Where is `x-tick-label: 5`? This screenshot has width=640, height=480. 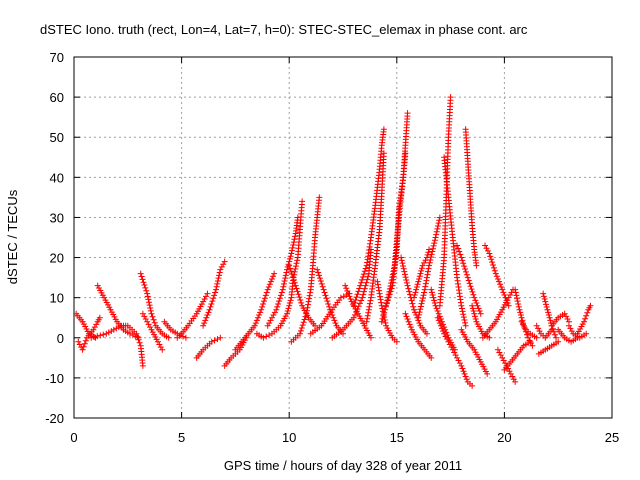 x-tick-label: 5 is located at coordinates (181, 437).